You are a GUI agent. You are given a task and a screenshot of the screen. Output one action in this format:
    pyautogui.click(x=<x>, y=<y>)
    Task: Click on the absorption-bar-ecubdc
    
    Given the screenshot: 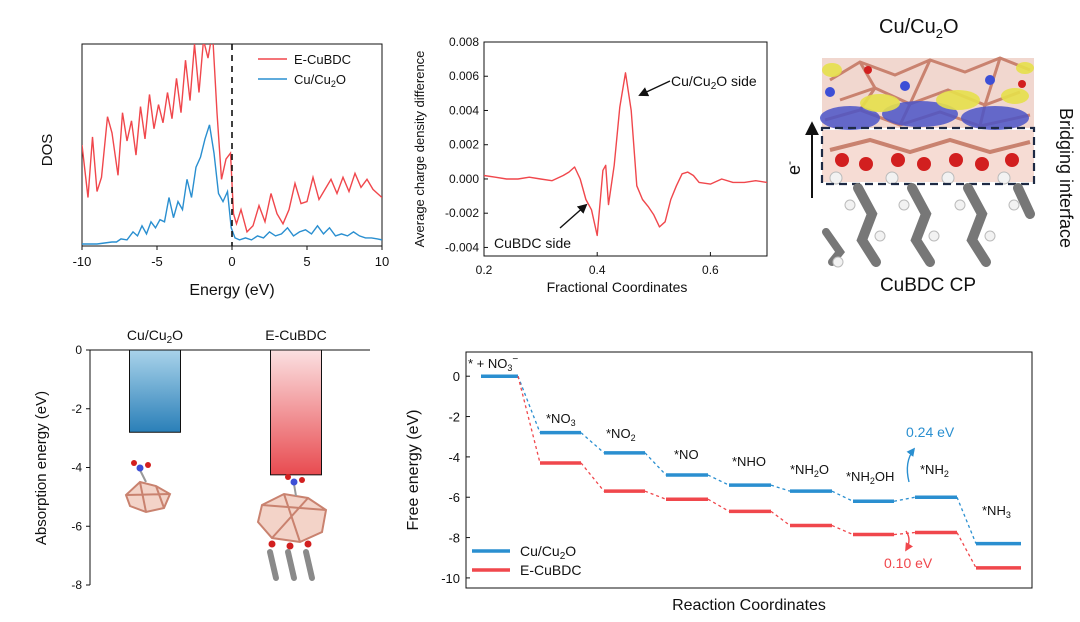 What is the action you would take?
    pyautogui.click(x=296, y=412)
    